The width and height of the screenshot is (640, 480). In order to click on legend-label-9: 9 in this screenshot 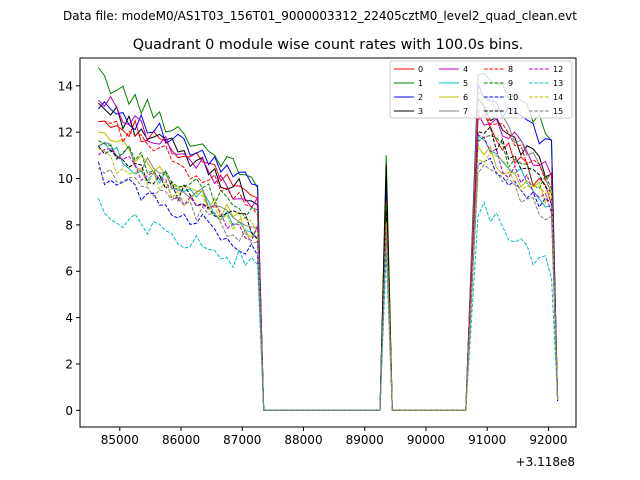, I will do `click(510, 83)`.